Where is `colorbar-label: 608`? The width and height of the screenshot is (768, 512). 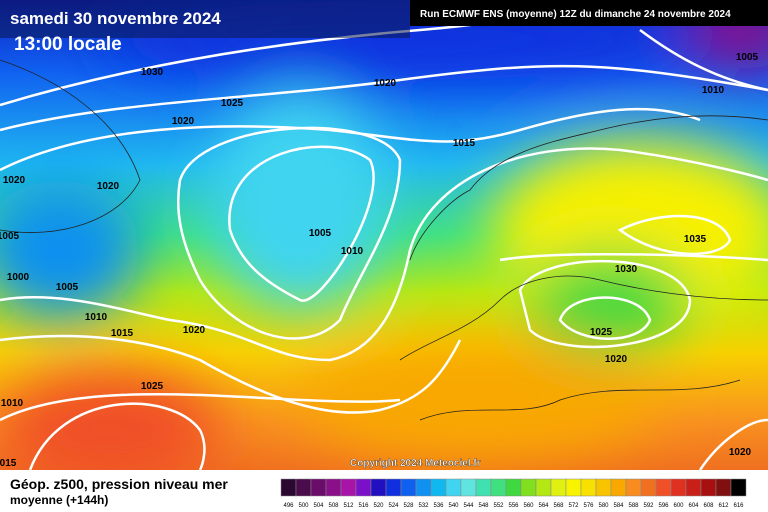
colorbar-label: 608 is located at coordinates (708, 506).